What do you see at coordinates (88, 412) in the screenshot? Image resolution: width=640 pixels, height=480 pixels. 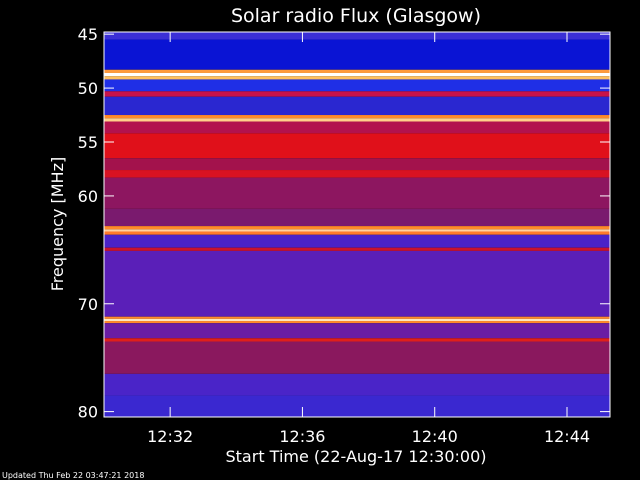 I see `y-tick-label: 80` at bounding box center [88, 412].